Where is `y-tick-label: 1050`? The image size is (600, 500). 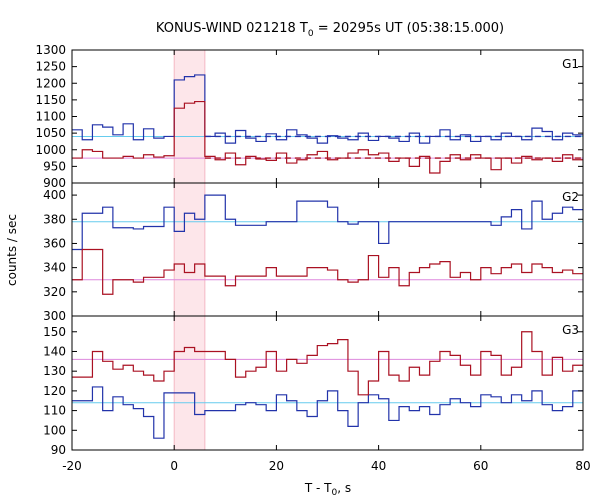 y-tick-label: 1050 is located at coordinates (50, 133).